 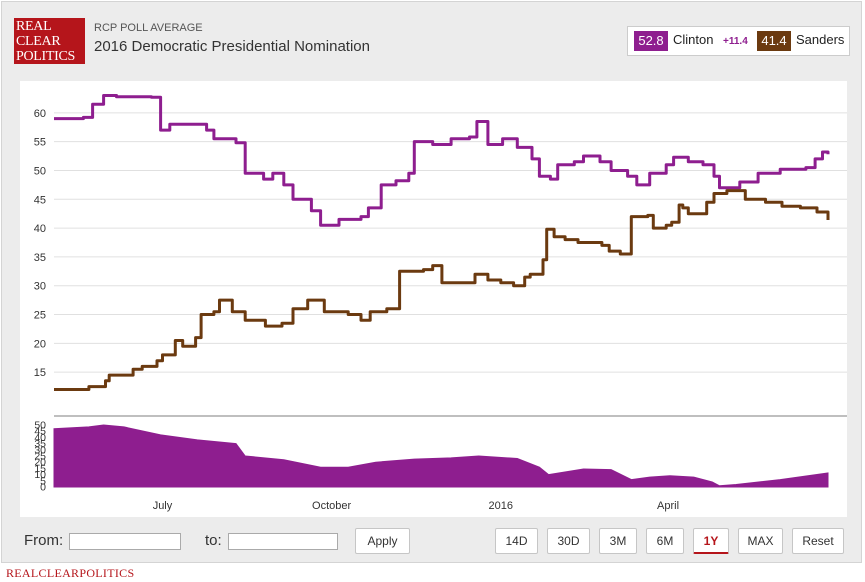 I want to click on spread-y-tick-label: 10, so click(x=40, y=475).